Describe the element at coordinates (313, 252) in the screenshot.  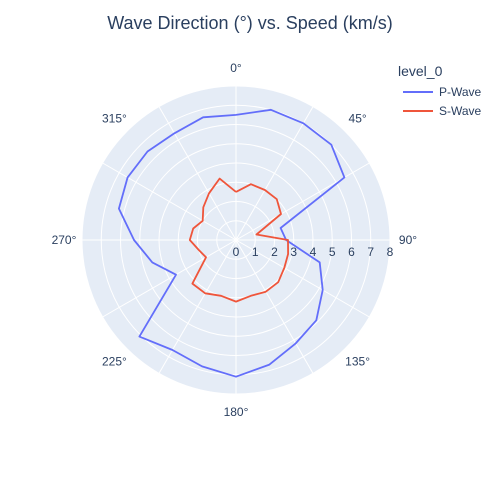
I see `radial-tick-label: 4` at that location.